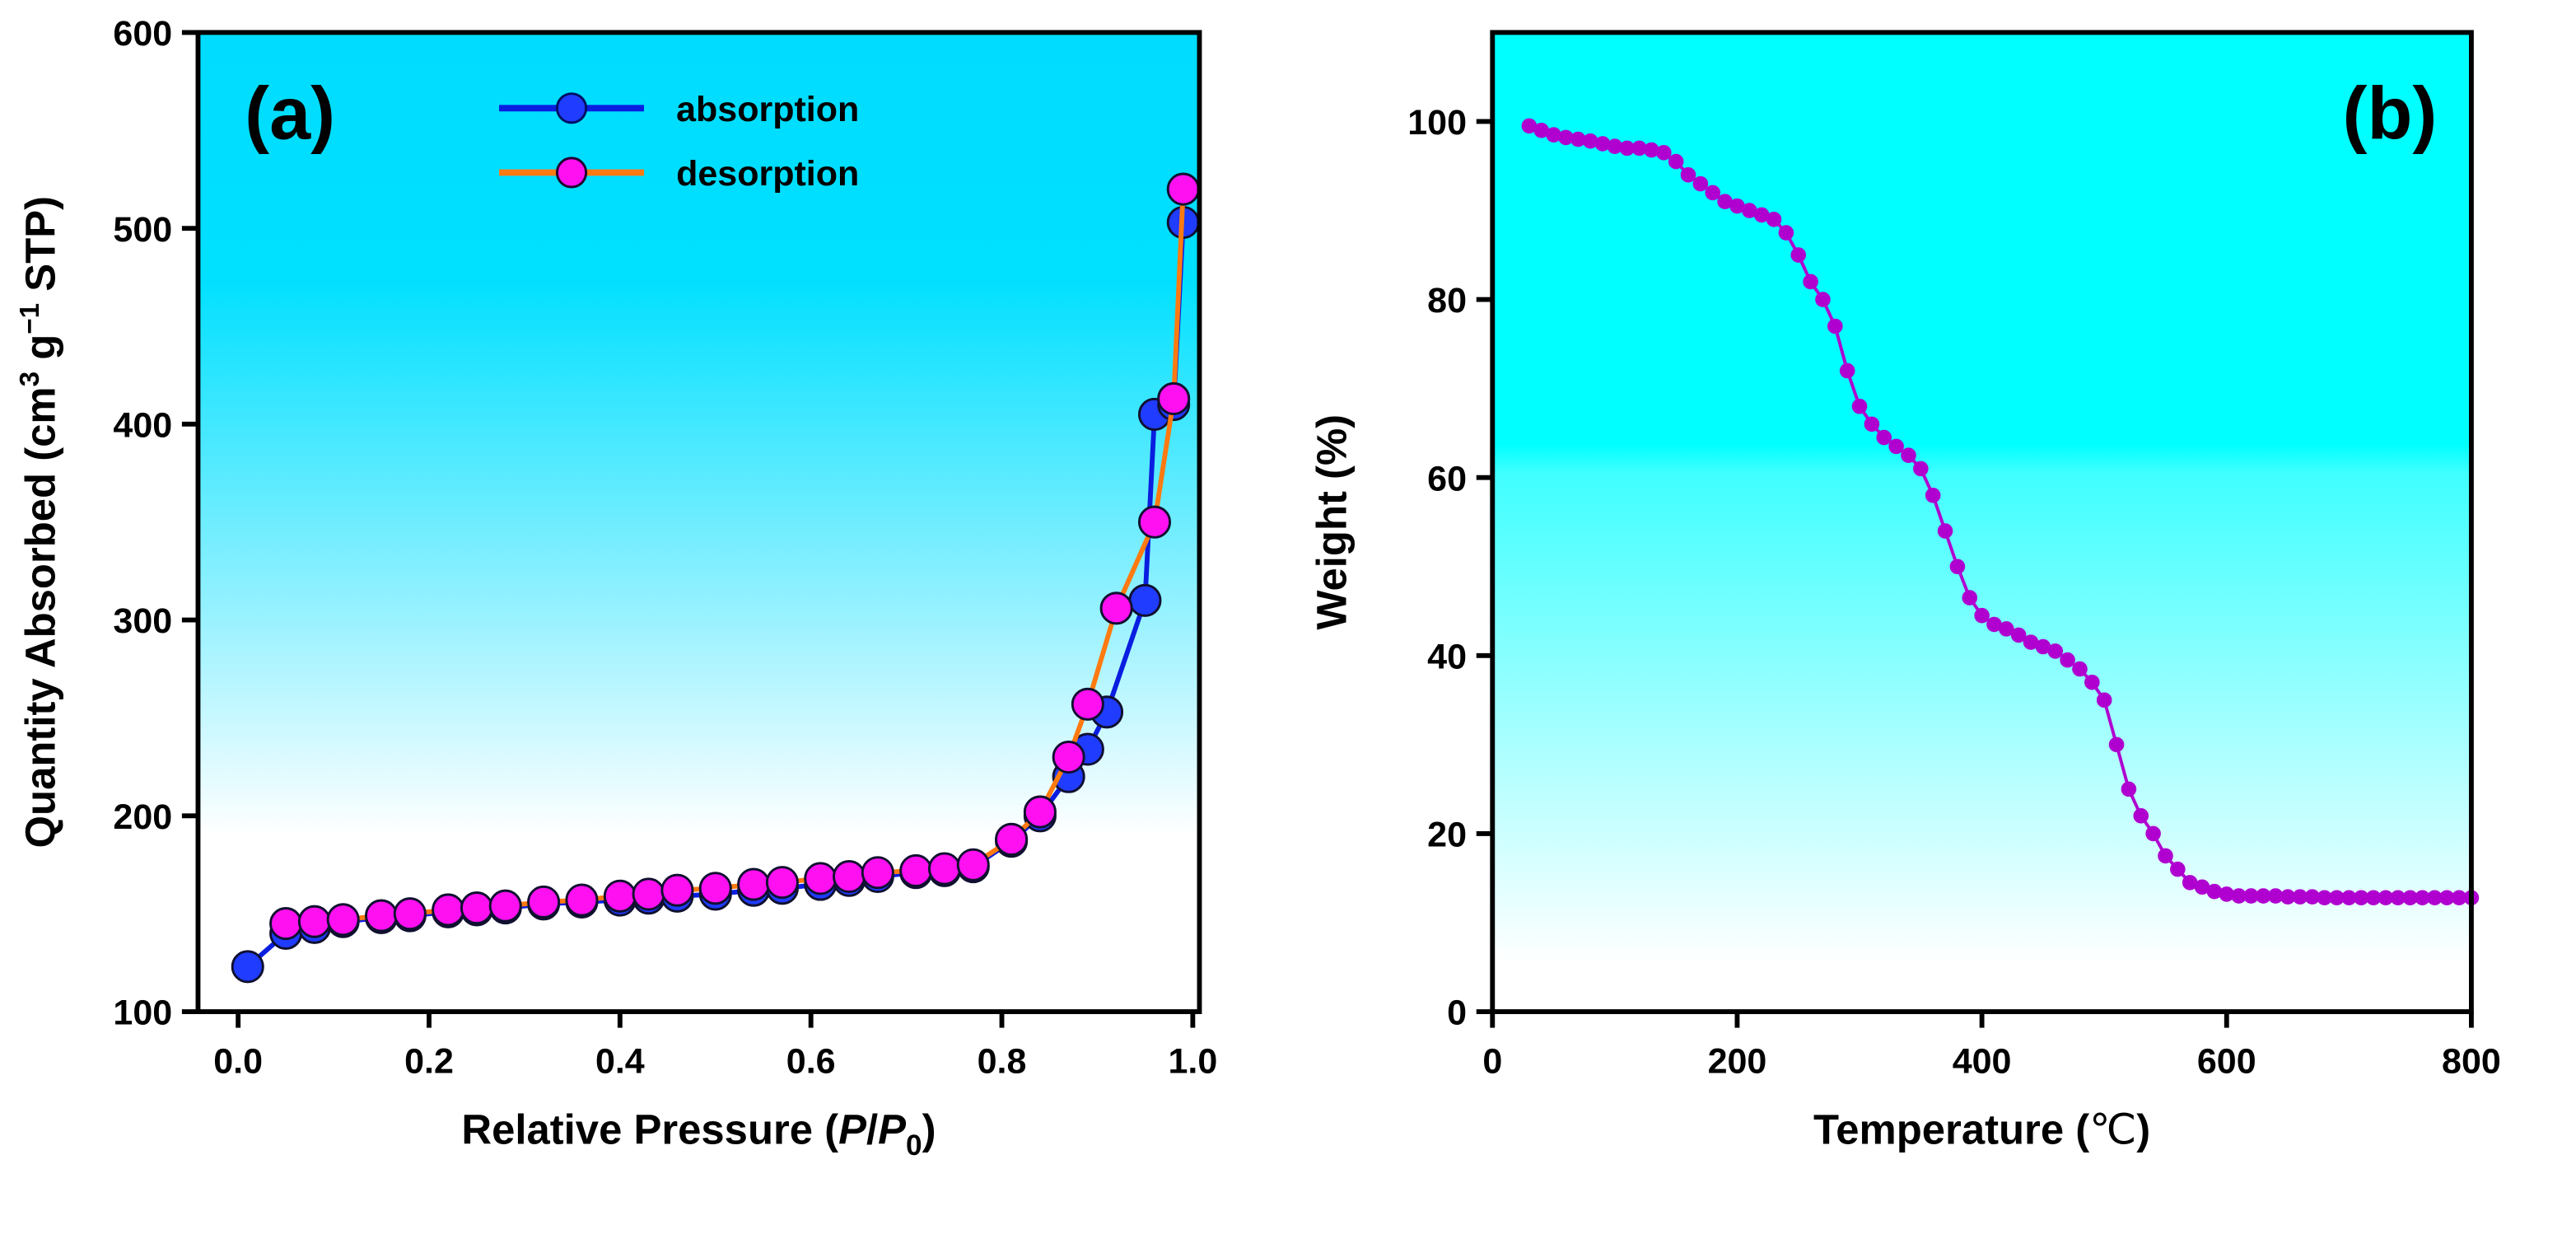 Image resolution: width=2576 pixels, height=1239 pixels. What do you see at coordinates (142, 230) in the screenshot?
I see `y-tick-label: 500` at bounding box center [142, 230].